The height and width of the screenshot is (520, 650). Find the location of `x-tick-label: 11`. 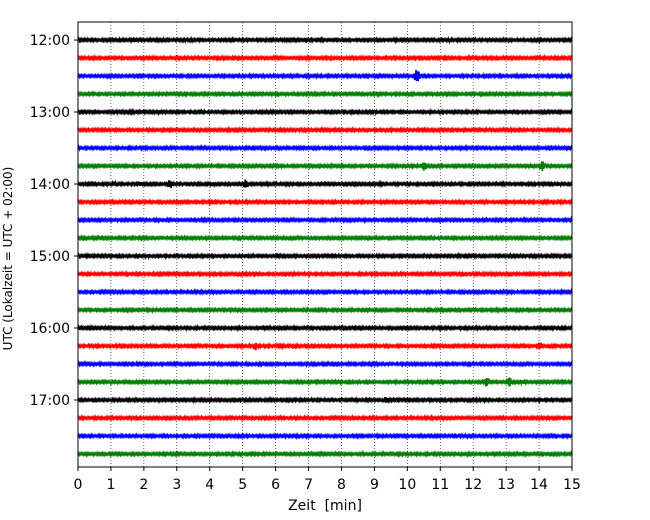

x-tick-label: 11 is located at coordinates (440, 485).